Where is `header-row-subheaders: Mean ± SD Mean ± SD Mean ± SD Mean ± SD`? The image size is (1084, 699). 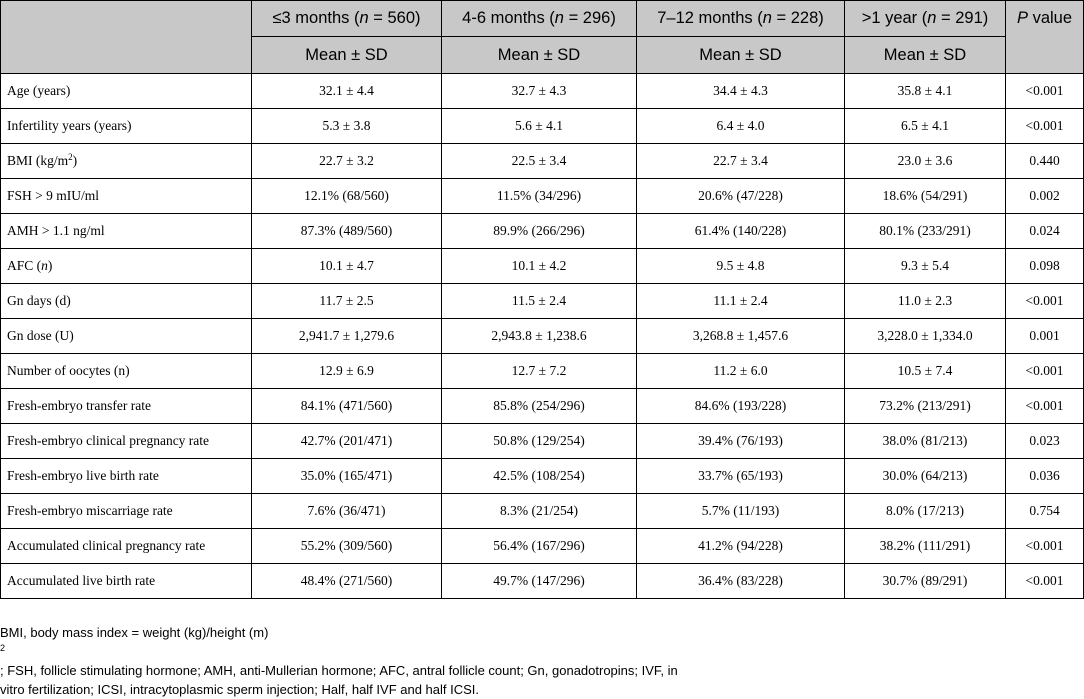 header-row-subheaders: Mean ± SD Mean ± SD Mean ± SD Mean ± SD is located at coordinates (542, 55).